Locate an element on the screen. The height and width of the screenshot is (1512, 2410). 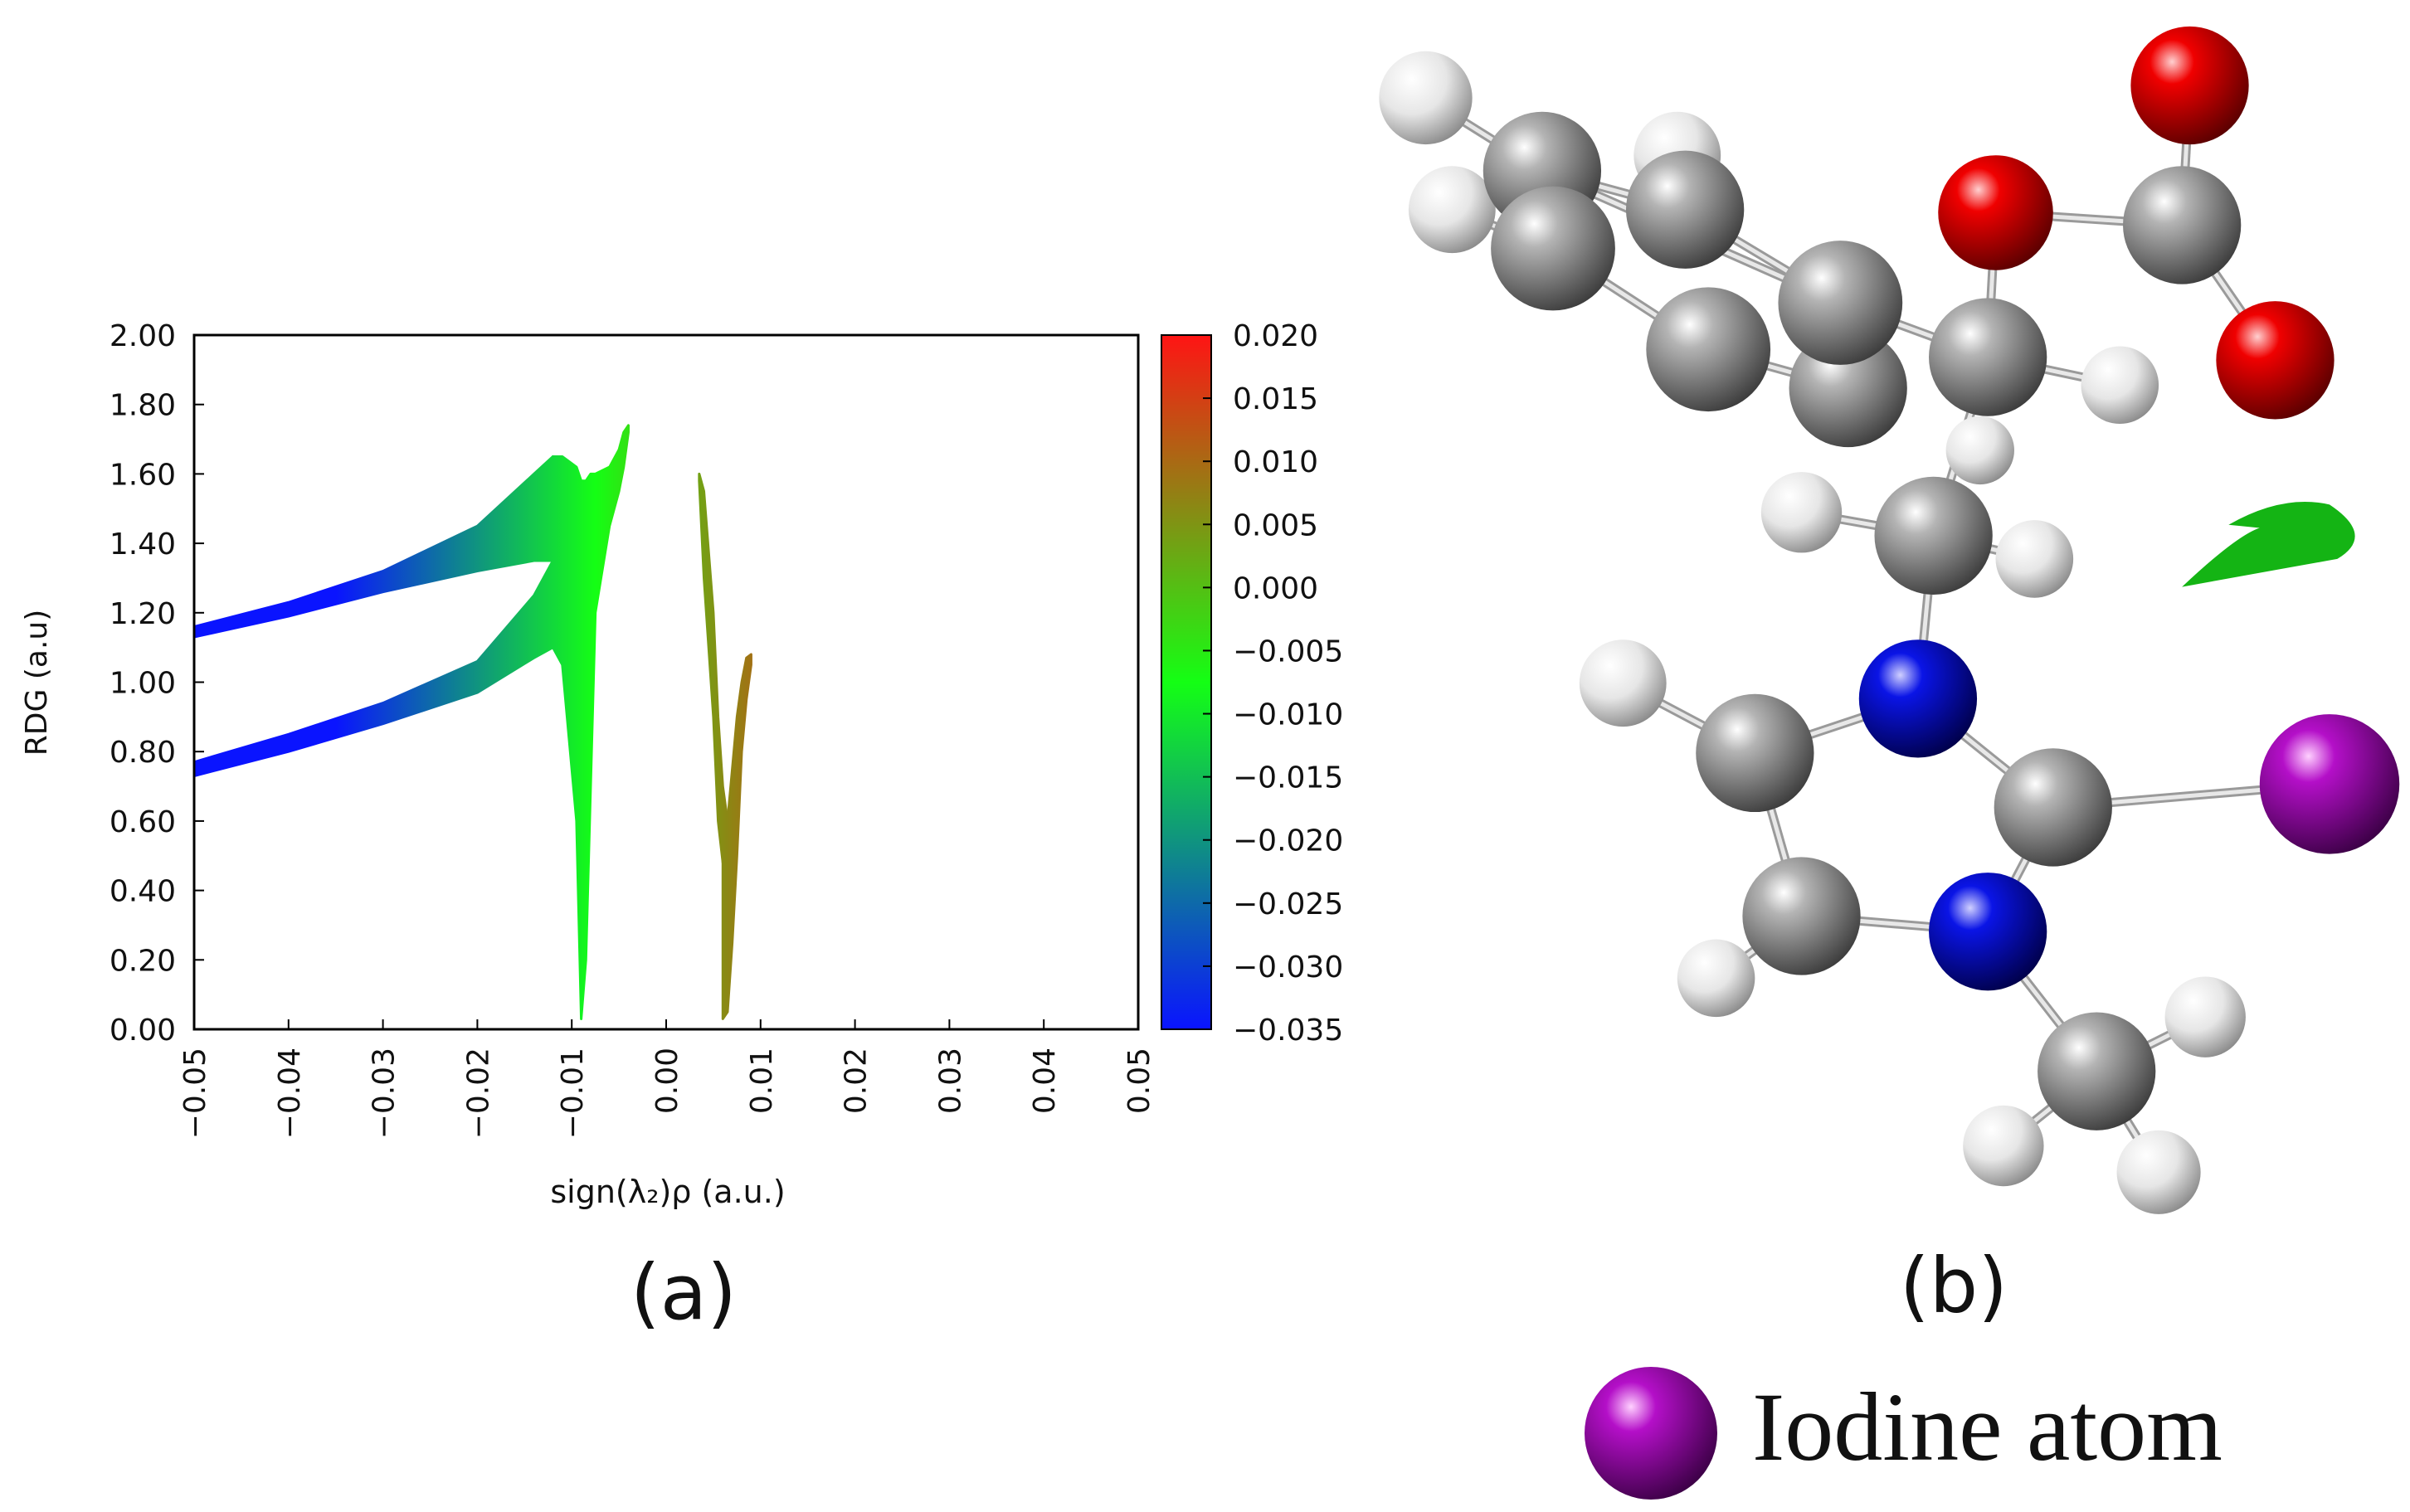
y-tick-label: 1.60 is located at coordinates (143, 475).